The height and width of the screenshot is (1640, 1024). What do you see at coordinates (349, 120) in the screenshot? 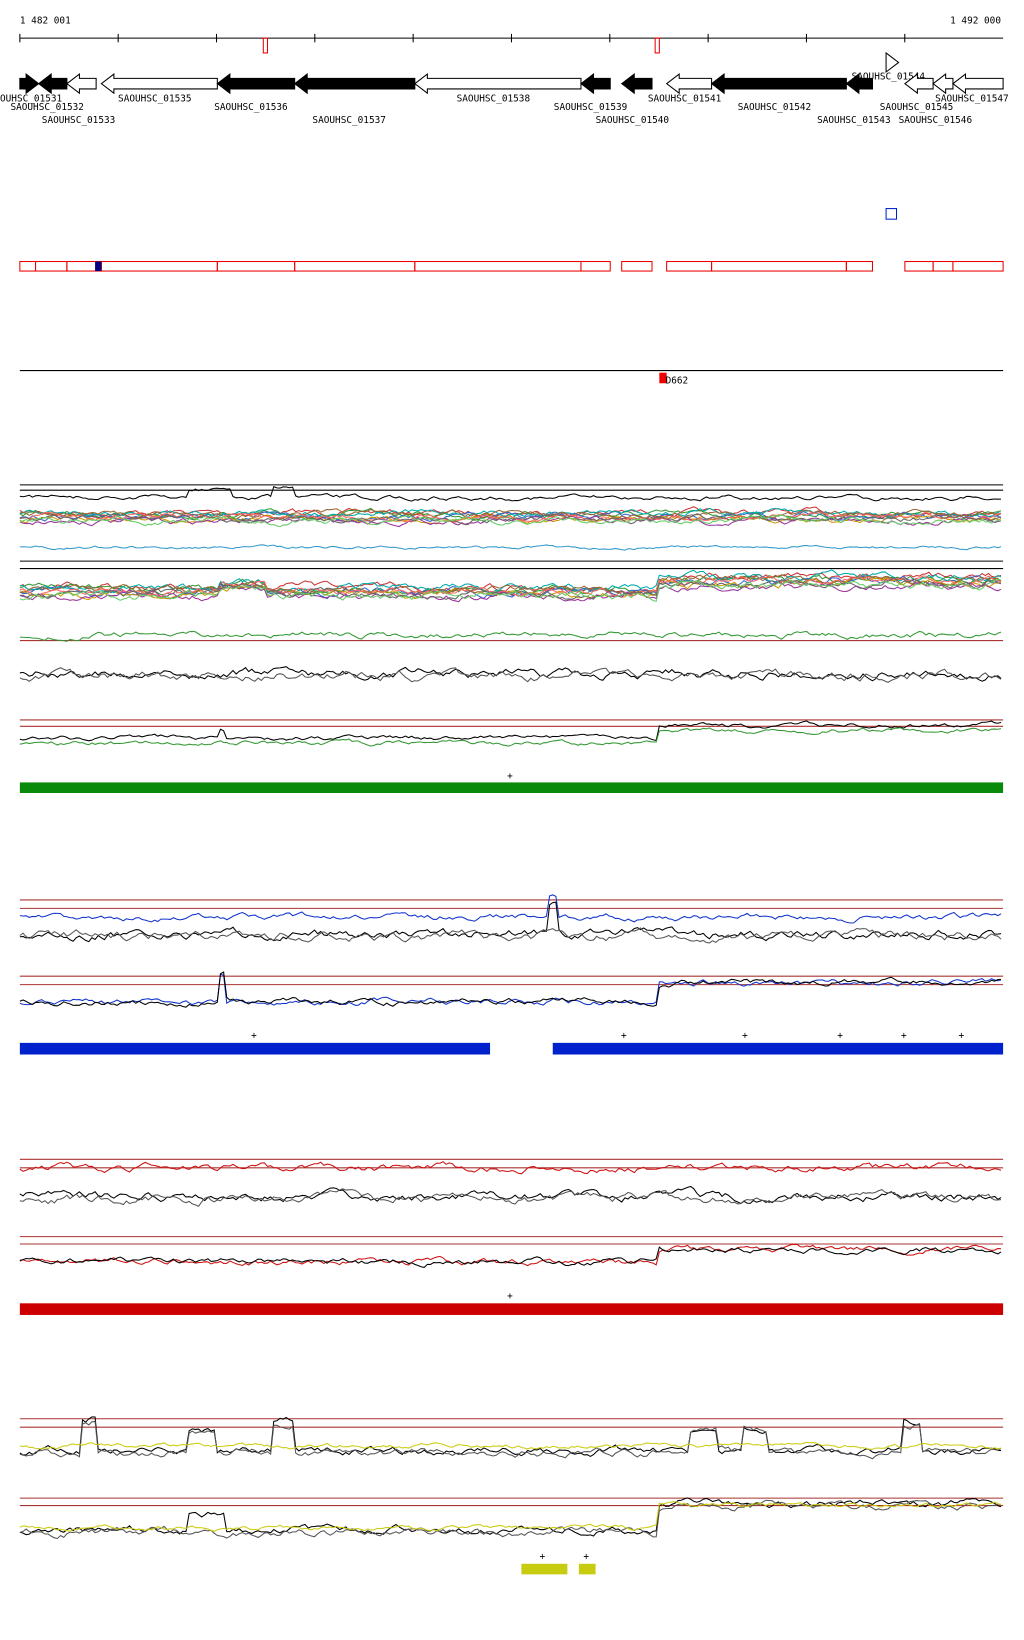
I see `gene-label: SAOUHSC_01537` at bounding box center [349, 120].